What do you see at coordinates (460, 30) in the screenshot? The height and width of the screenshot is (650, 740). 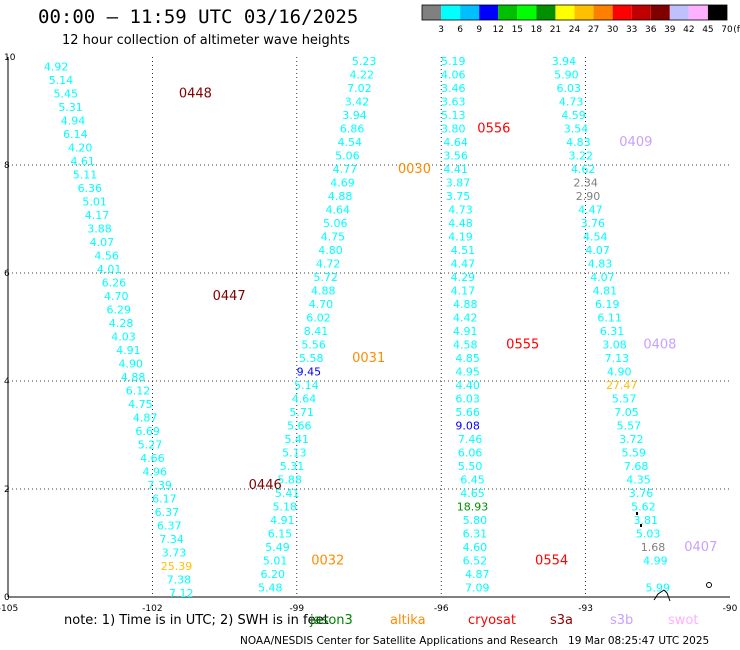 I see `colorbar-label: 6` at bounding box center [460, 30].